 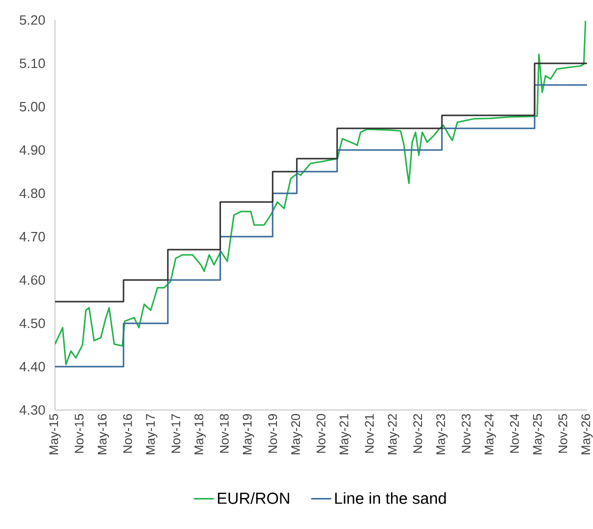 I want to click on x-tick-label: Nov-24, so click(x=514, y=433).